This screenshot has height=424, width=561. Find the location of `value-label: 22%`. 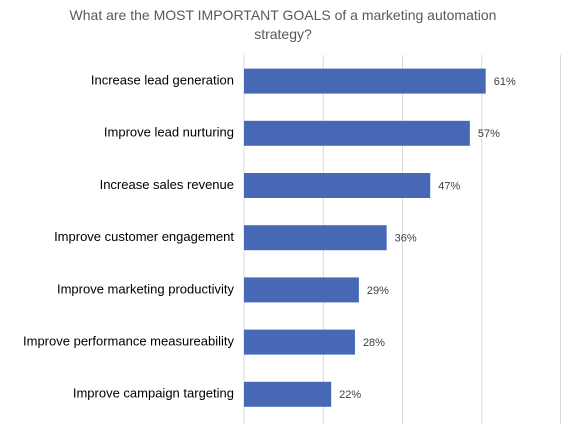

value-label: 22% is located at coordinates (350, 395).